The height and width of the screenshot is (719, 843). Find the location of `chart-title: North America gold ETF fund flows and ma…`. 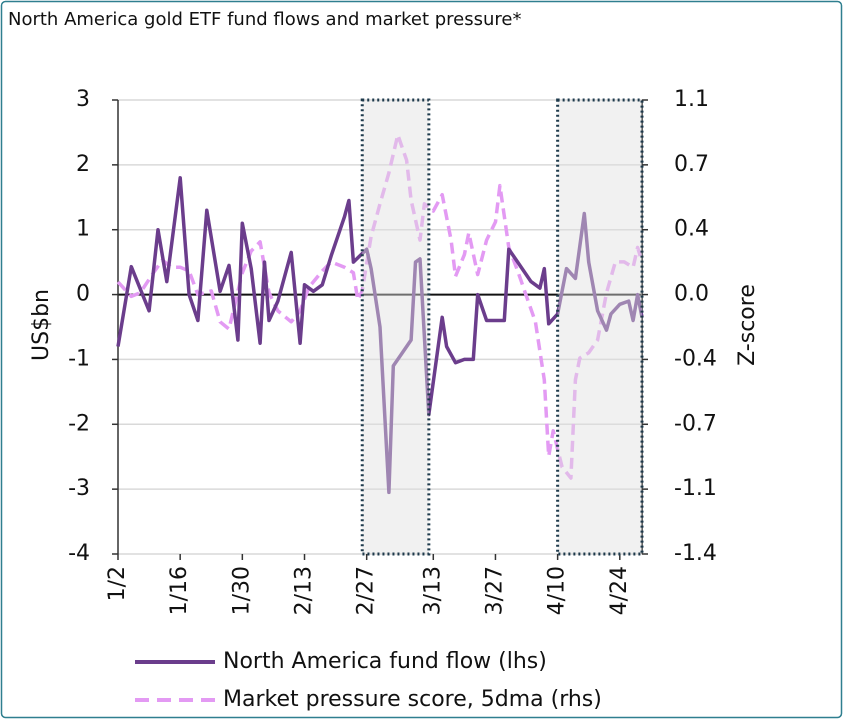

chart-title: North America gold ETF fund flows and ma… is located at coordinates (264, 19).